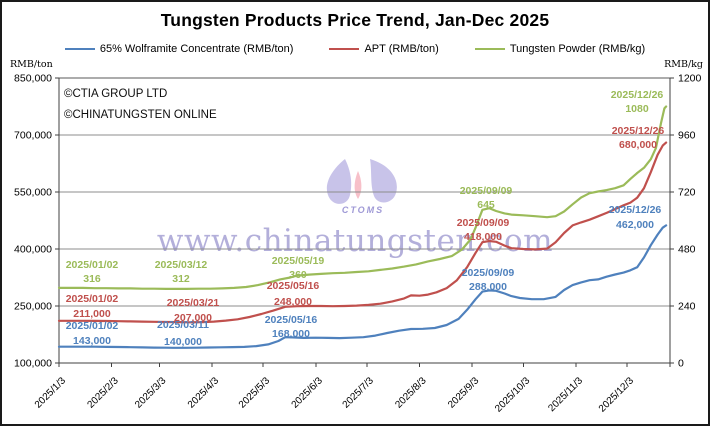  Describe the element at coordinates (181, 265) in the screenshot. I see `annotation-date-tungsten-powder: 2025/03/12` at that location.